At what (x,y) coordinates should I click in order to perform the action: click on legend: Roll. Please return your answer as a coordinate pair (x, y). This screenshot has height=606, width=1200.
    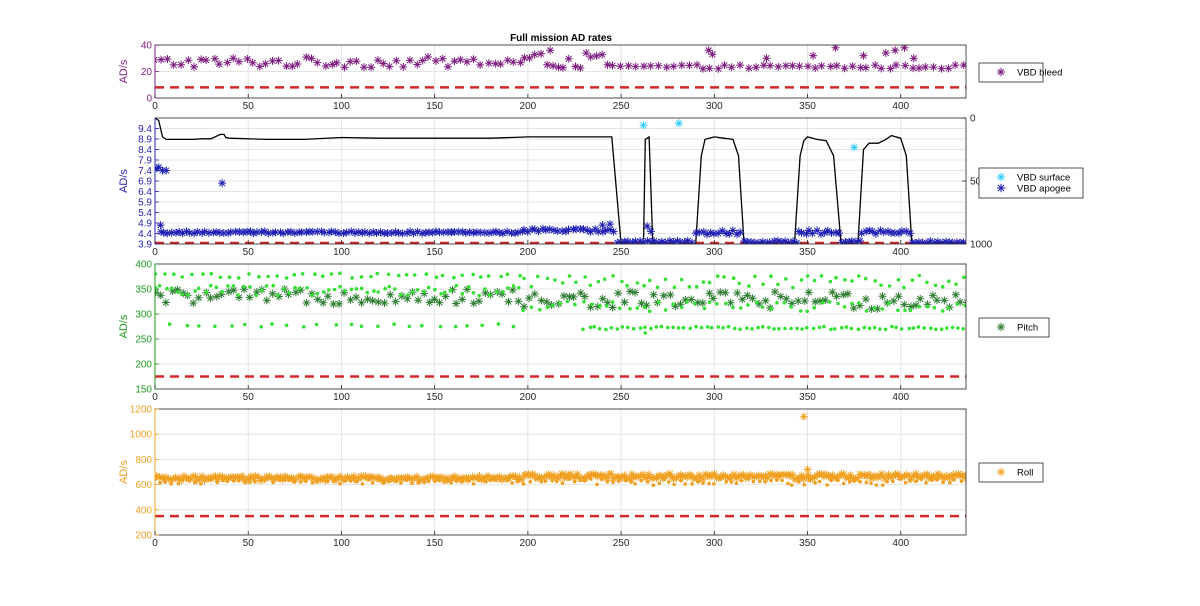
    Looking at the image, I should click on (1011, 472).